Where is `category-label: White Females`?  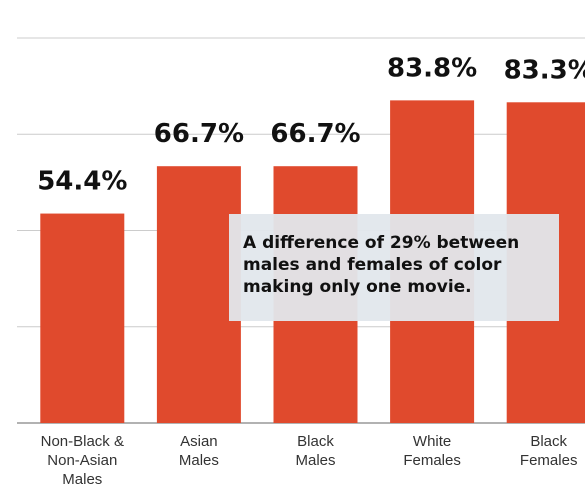 category-label: White Females is located at coordinates (432, 451).